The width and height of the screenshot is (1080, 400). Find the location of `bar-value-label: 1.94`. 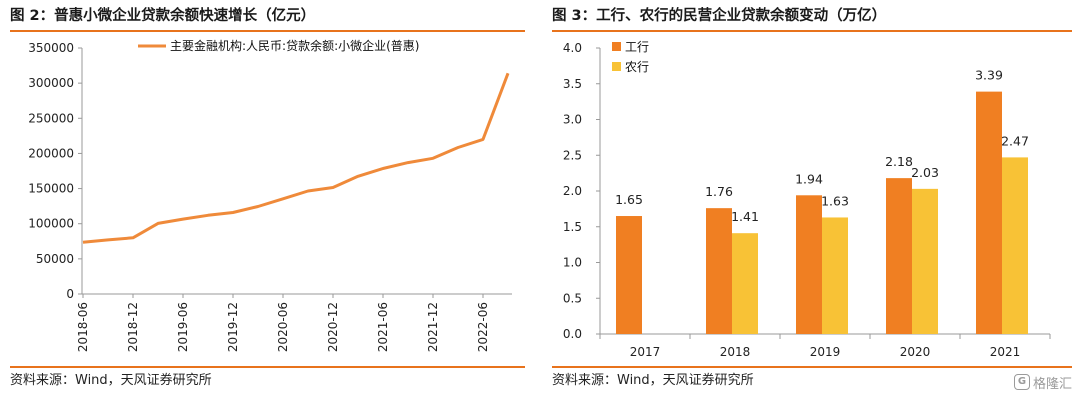

bar-value-label: 1.94 is located at coordinates (809, 178).